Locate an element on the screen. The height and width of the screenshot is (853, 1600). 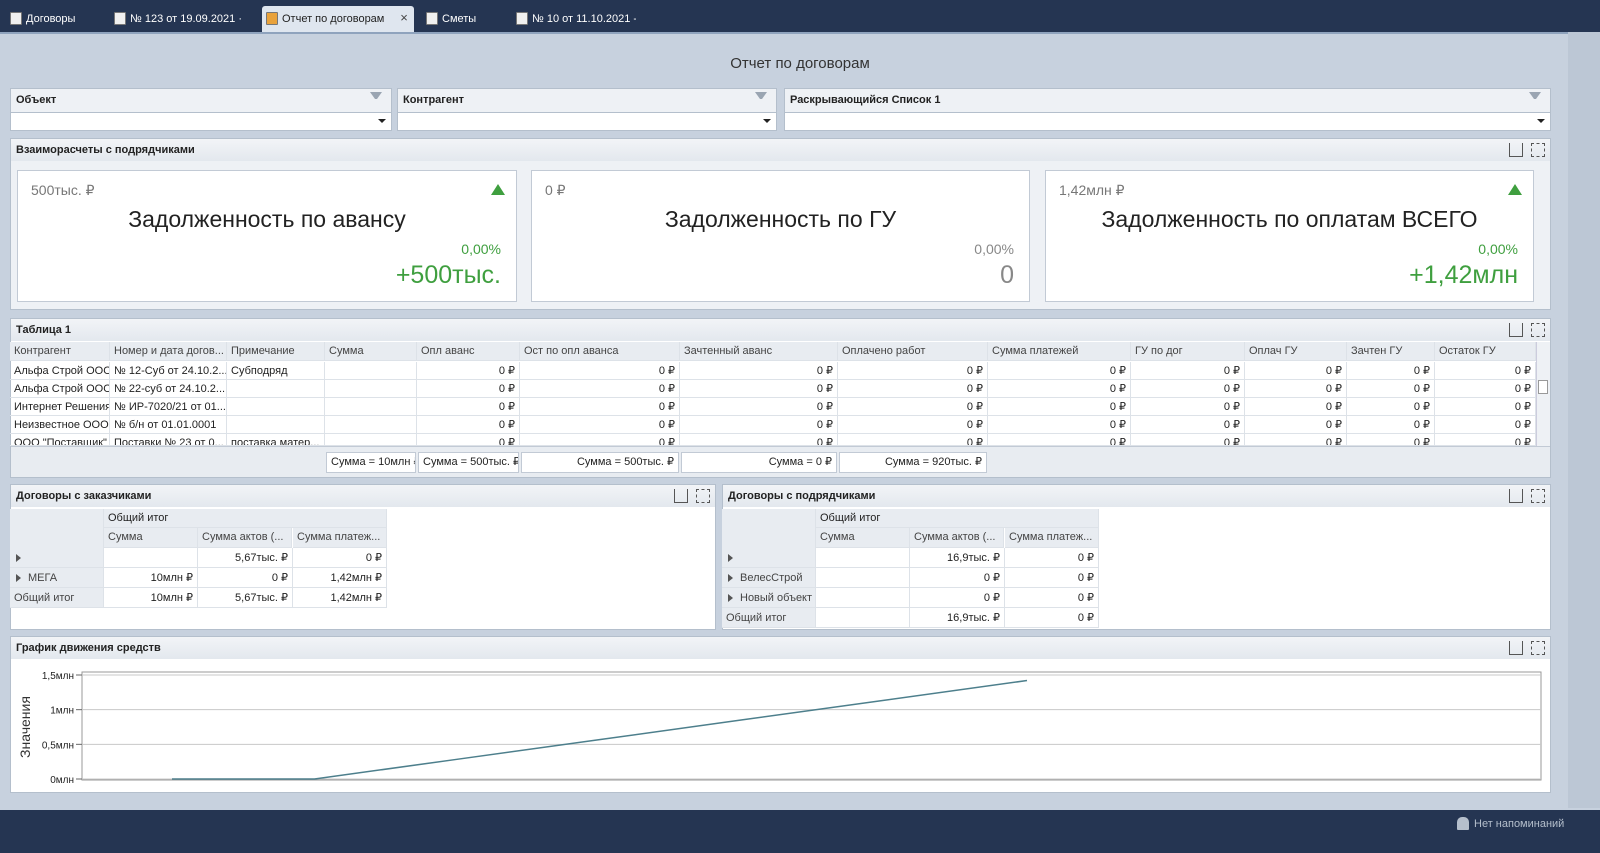
panel-title: Договоры с подрядчиками is located at coordinates (802, 496).